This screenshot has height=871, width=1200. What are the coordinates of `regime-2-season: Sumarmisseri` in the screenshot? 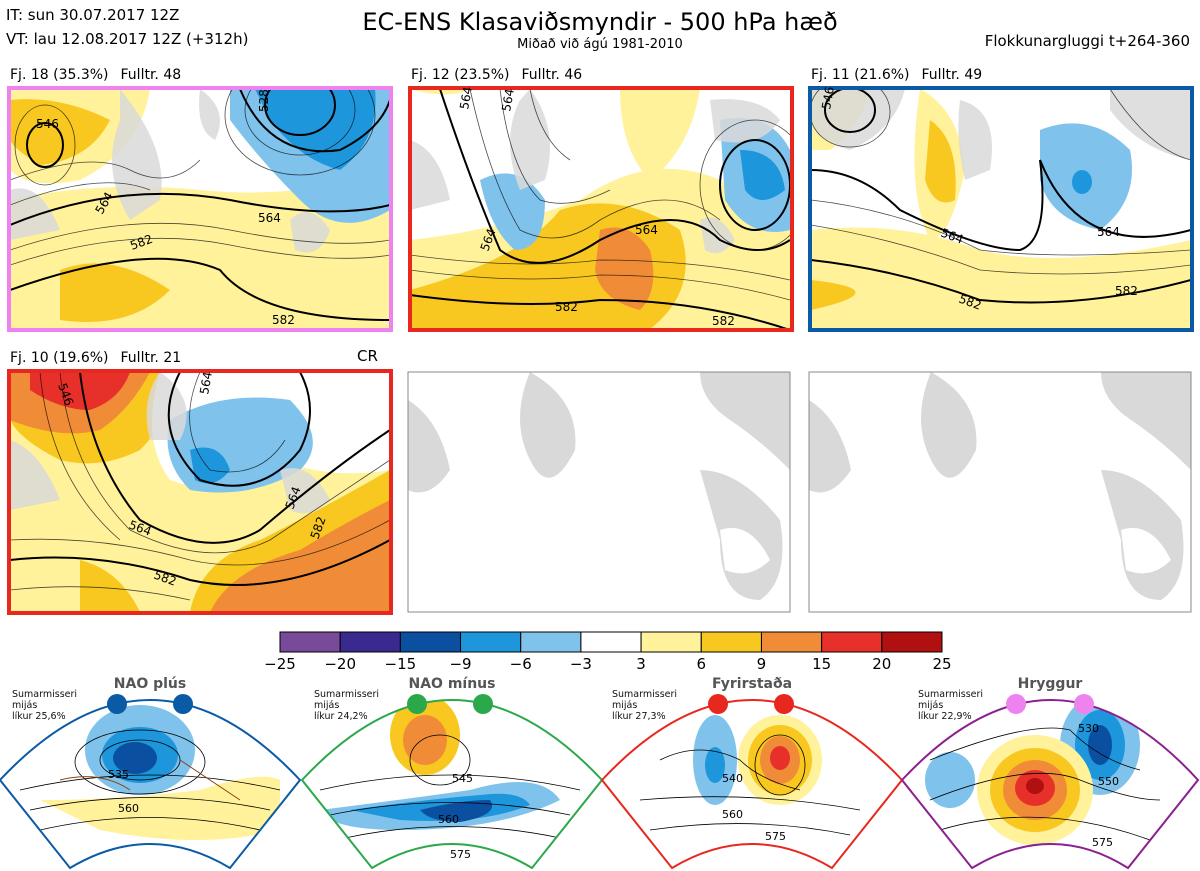 It's located at (347, 694).